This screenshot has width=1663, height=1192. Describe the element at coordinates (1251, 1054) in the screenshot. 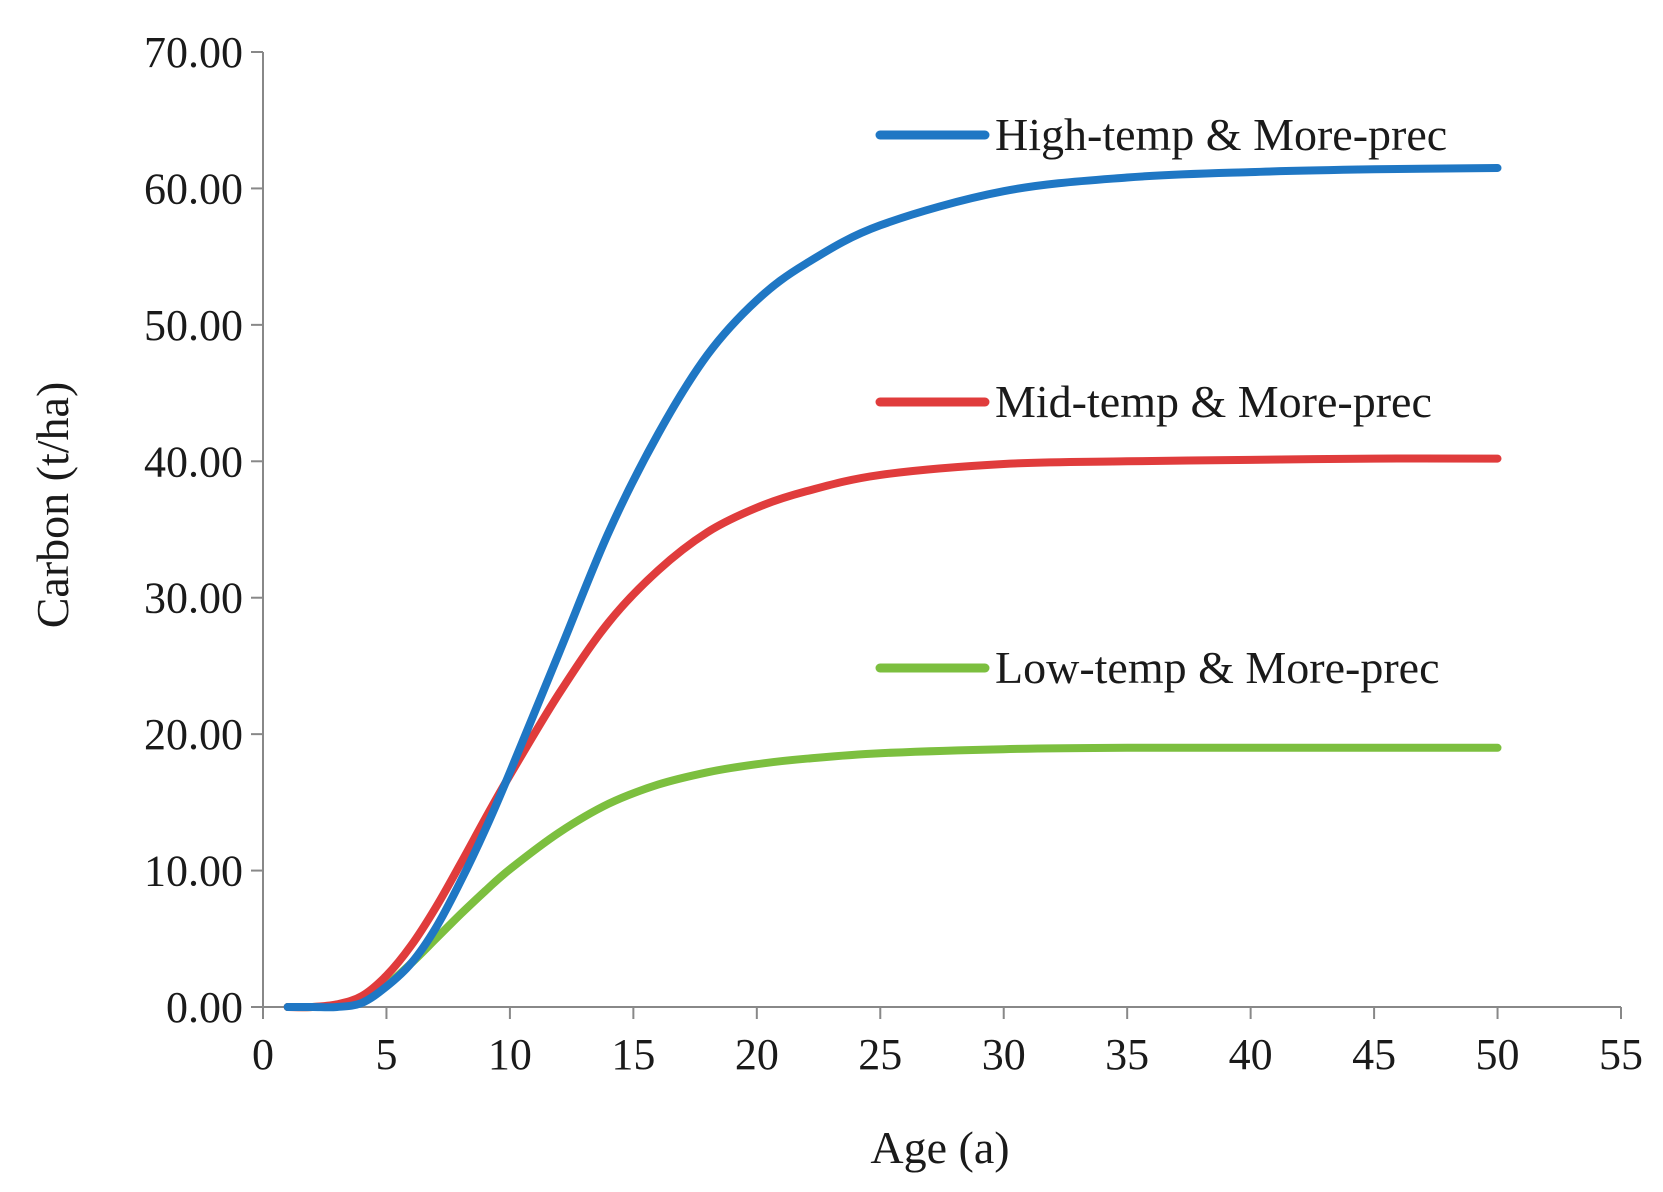

I see `x-tick-label: 40` at that location.